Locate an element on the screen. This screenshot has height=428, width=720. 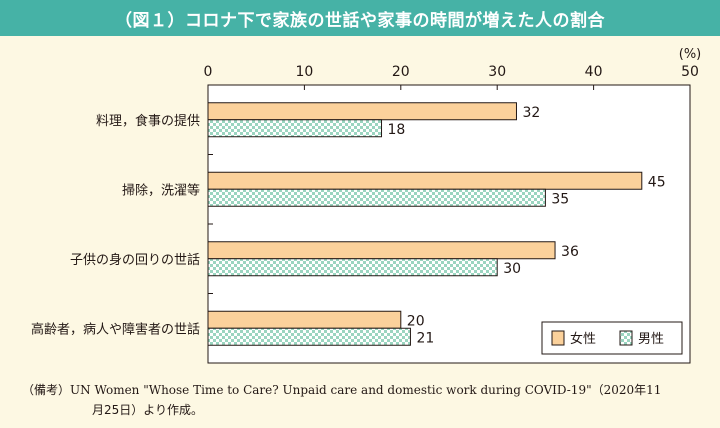
x-tick-label: 50 is located at coordinates (690, 72).